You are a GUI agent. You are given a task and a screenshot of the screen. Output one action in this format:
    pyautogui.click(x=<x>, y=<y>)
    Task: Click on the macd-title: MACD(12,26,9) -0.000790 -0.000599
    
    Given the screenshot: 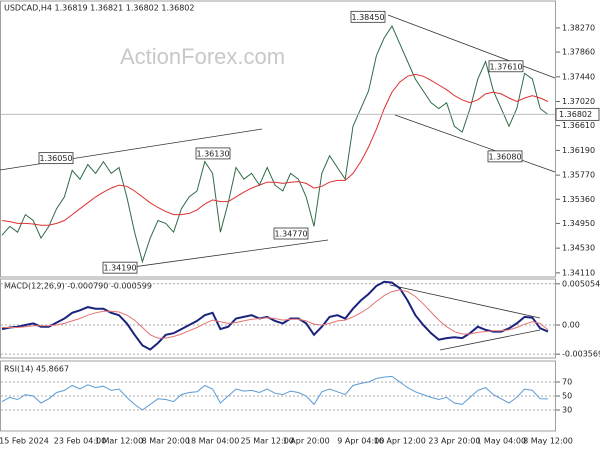 What is the action you would take?
    pyautogui.click(x=78, y=286)
    